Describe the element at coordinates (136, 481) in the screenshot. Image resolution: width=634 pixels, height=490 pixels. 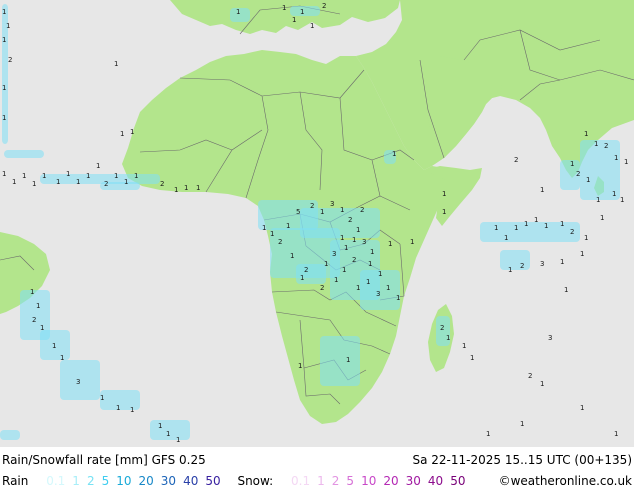
I see `legend-rain-scale: 0.1 1 2 5 10 20 30 40 50` at that location.